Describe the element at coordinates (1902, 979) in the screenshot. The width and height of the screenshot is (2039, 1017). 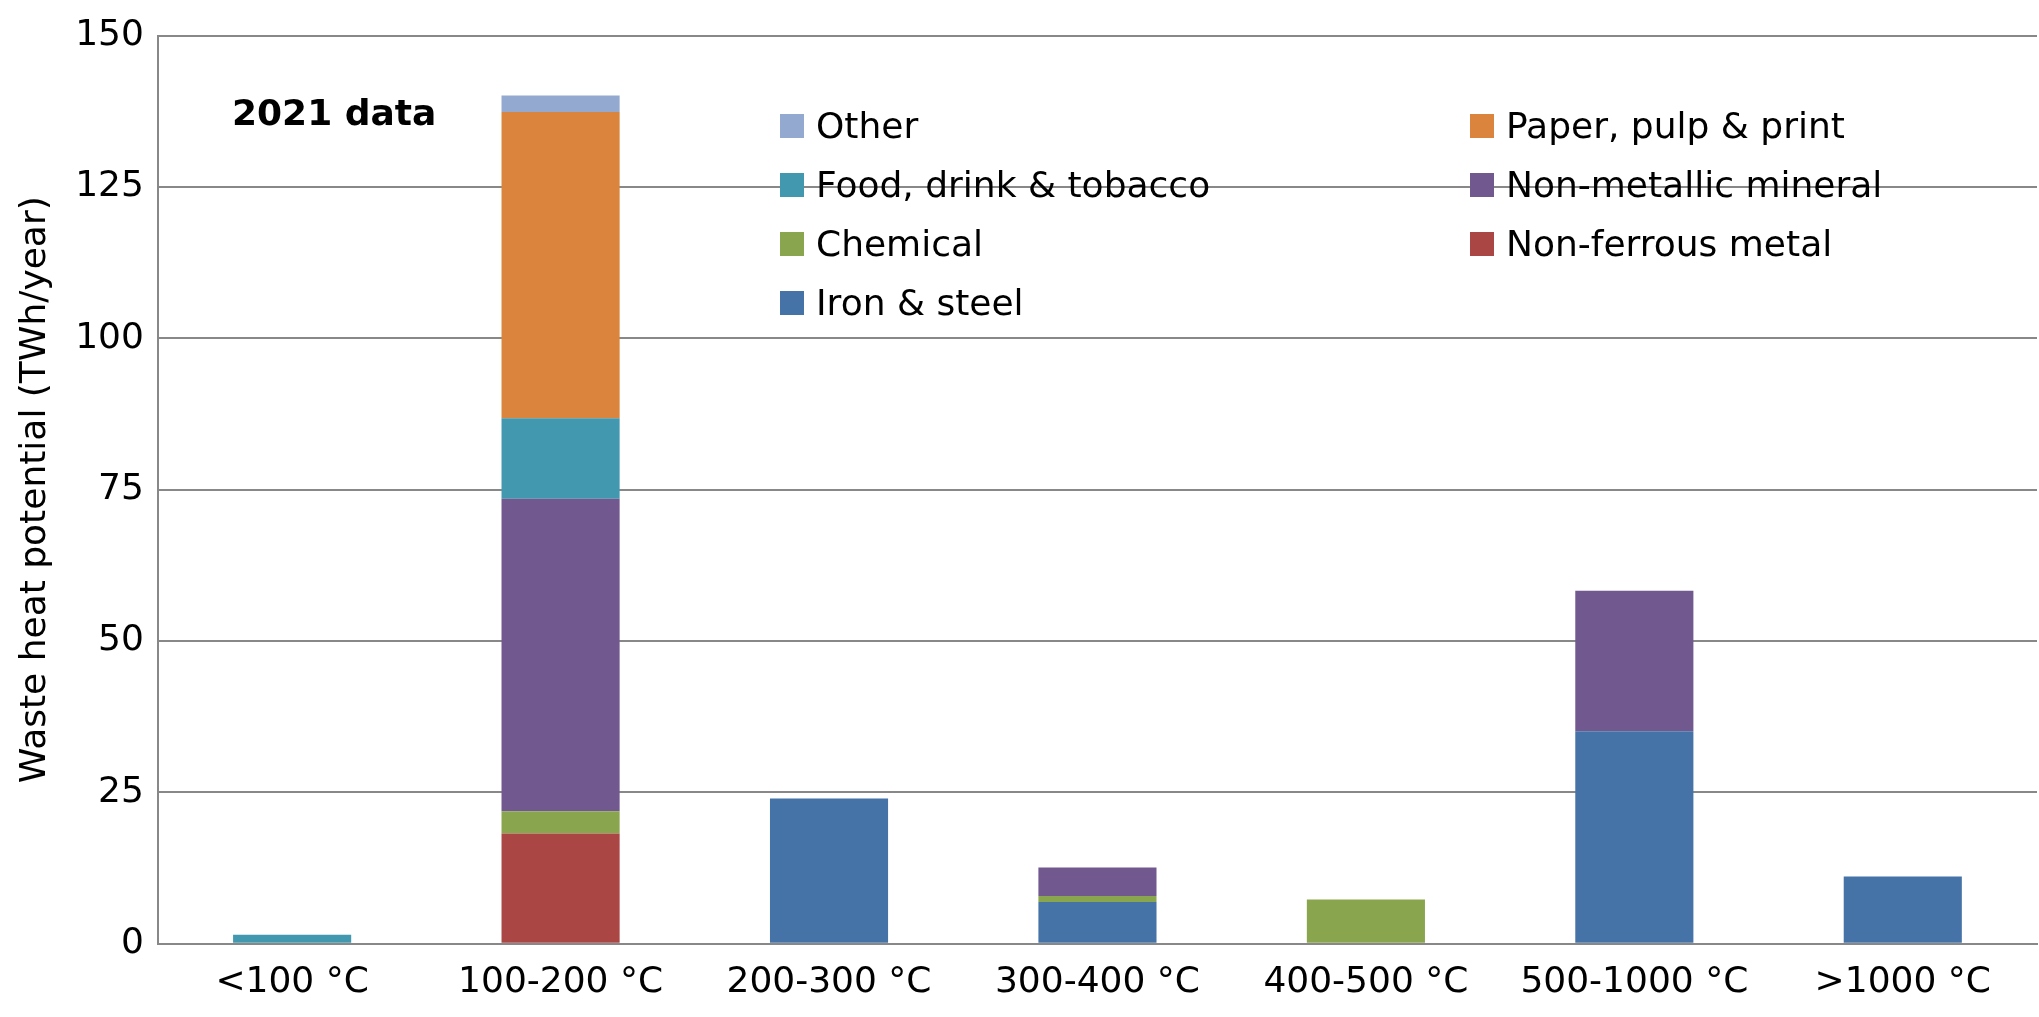
I see `x-tick-label: >1000 °C` at that location.